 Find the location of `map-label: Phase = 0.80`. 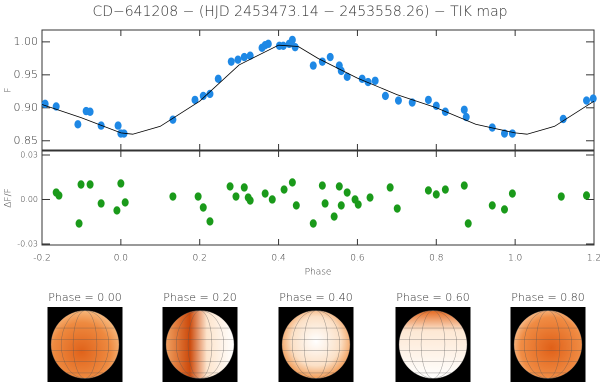

map-label: Phase = 0.80 is located at coordinates (548, 297).